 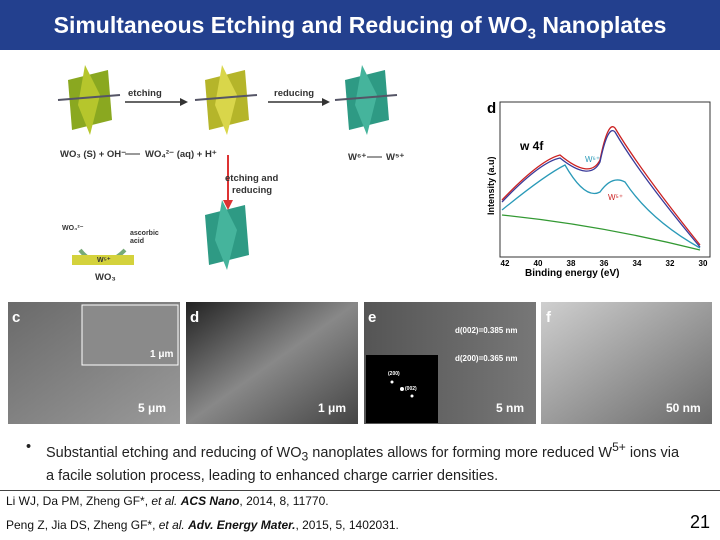 I want to click on label: WO₃ (S) + OH⁻, so click(x=93, y=154).